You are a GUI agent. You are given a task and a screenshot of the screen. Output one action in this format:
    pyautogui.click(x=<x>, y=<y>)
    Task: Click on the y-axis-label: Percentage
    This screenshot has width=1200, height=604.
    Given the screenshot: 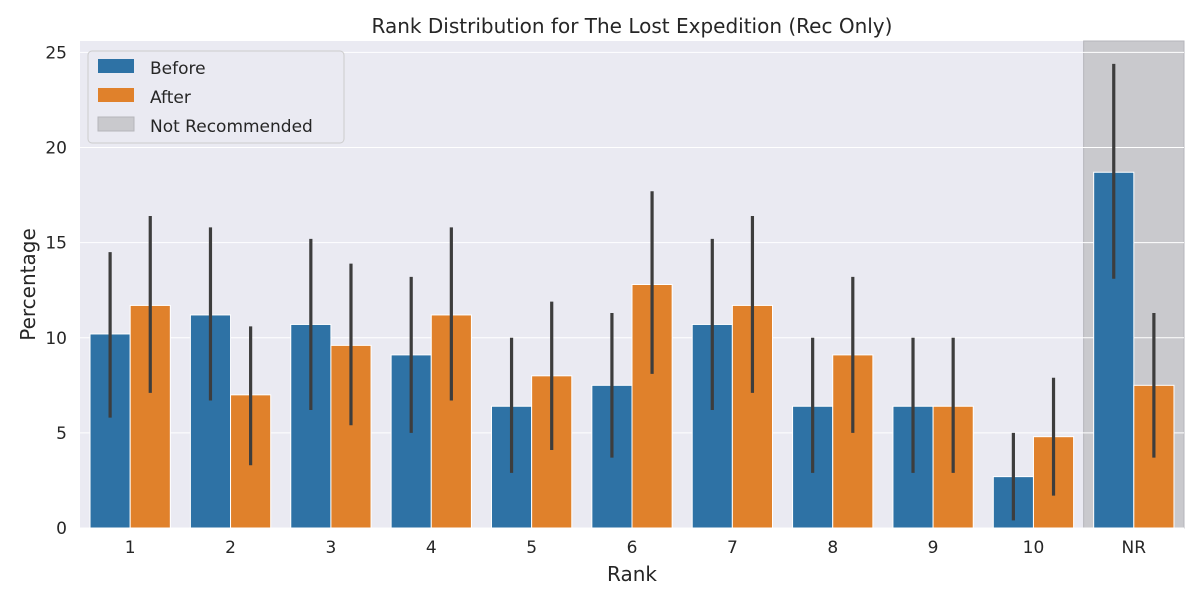 What is the action you would take?
    pyautogui.click(x=28, y=284)
    